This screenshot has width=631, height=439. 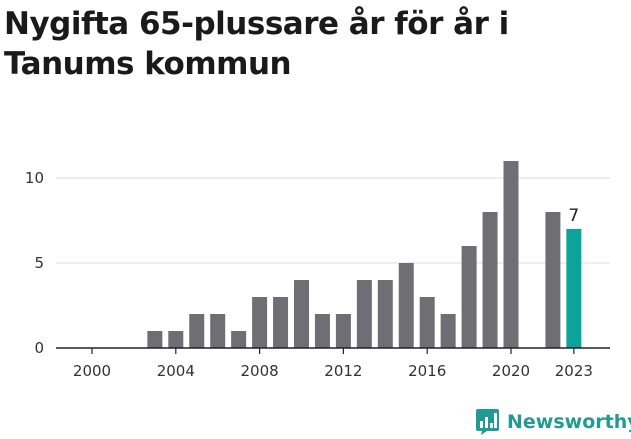 What do you see at coordinates (155, 339) in the screenshot?
I see `bar-2003` at bounding box center [155, 339].